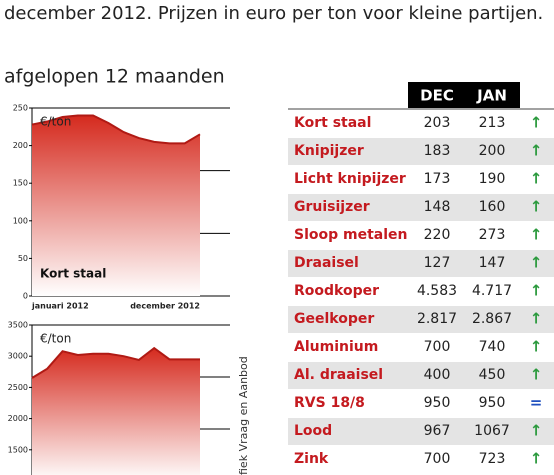  I want to click on row-name: Knipijzer, so click(329, 151).